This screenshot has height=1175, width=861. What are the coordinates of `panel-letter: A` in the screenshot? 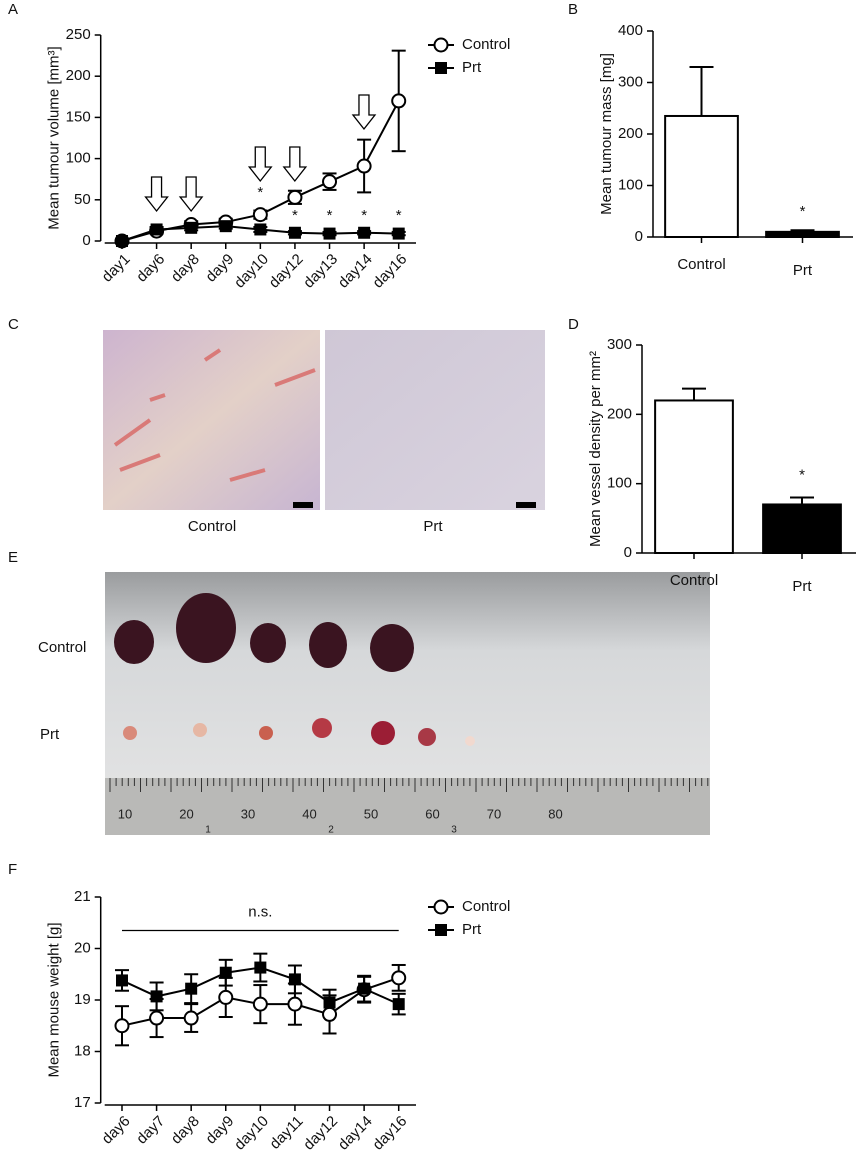 It's located at (13, 9).